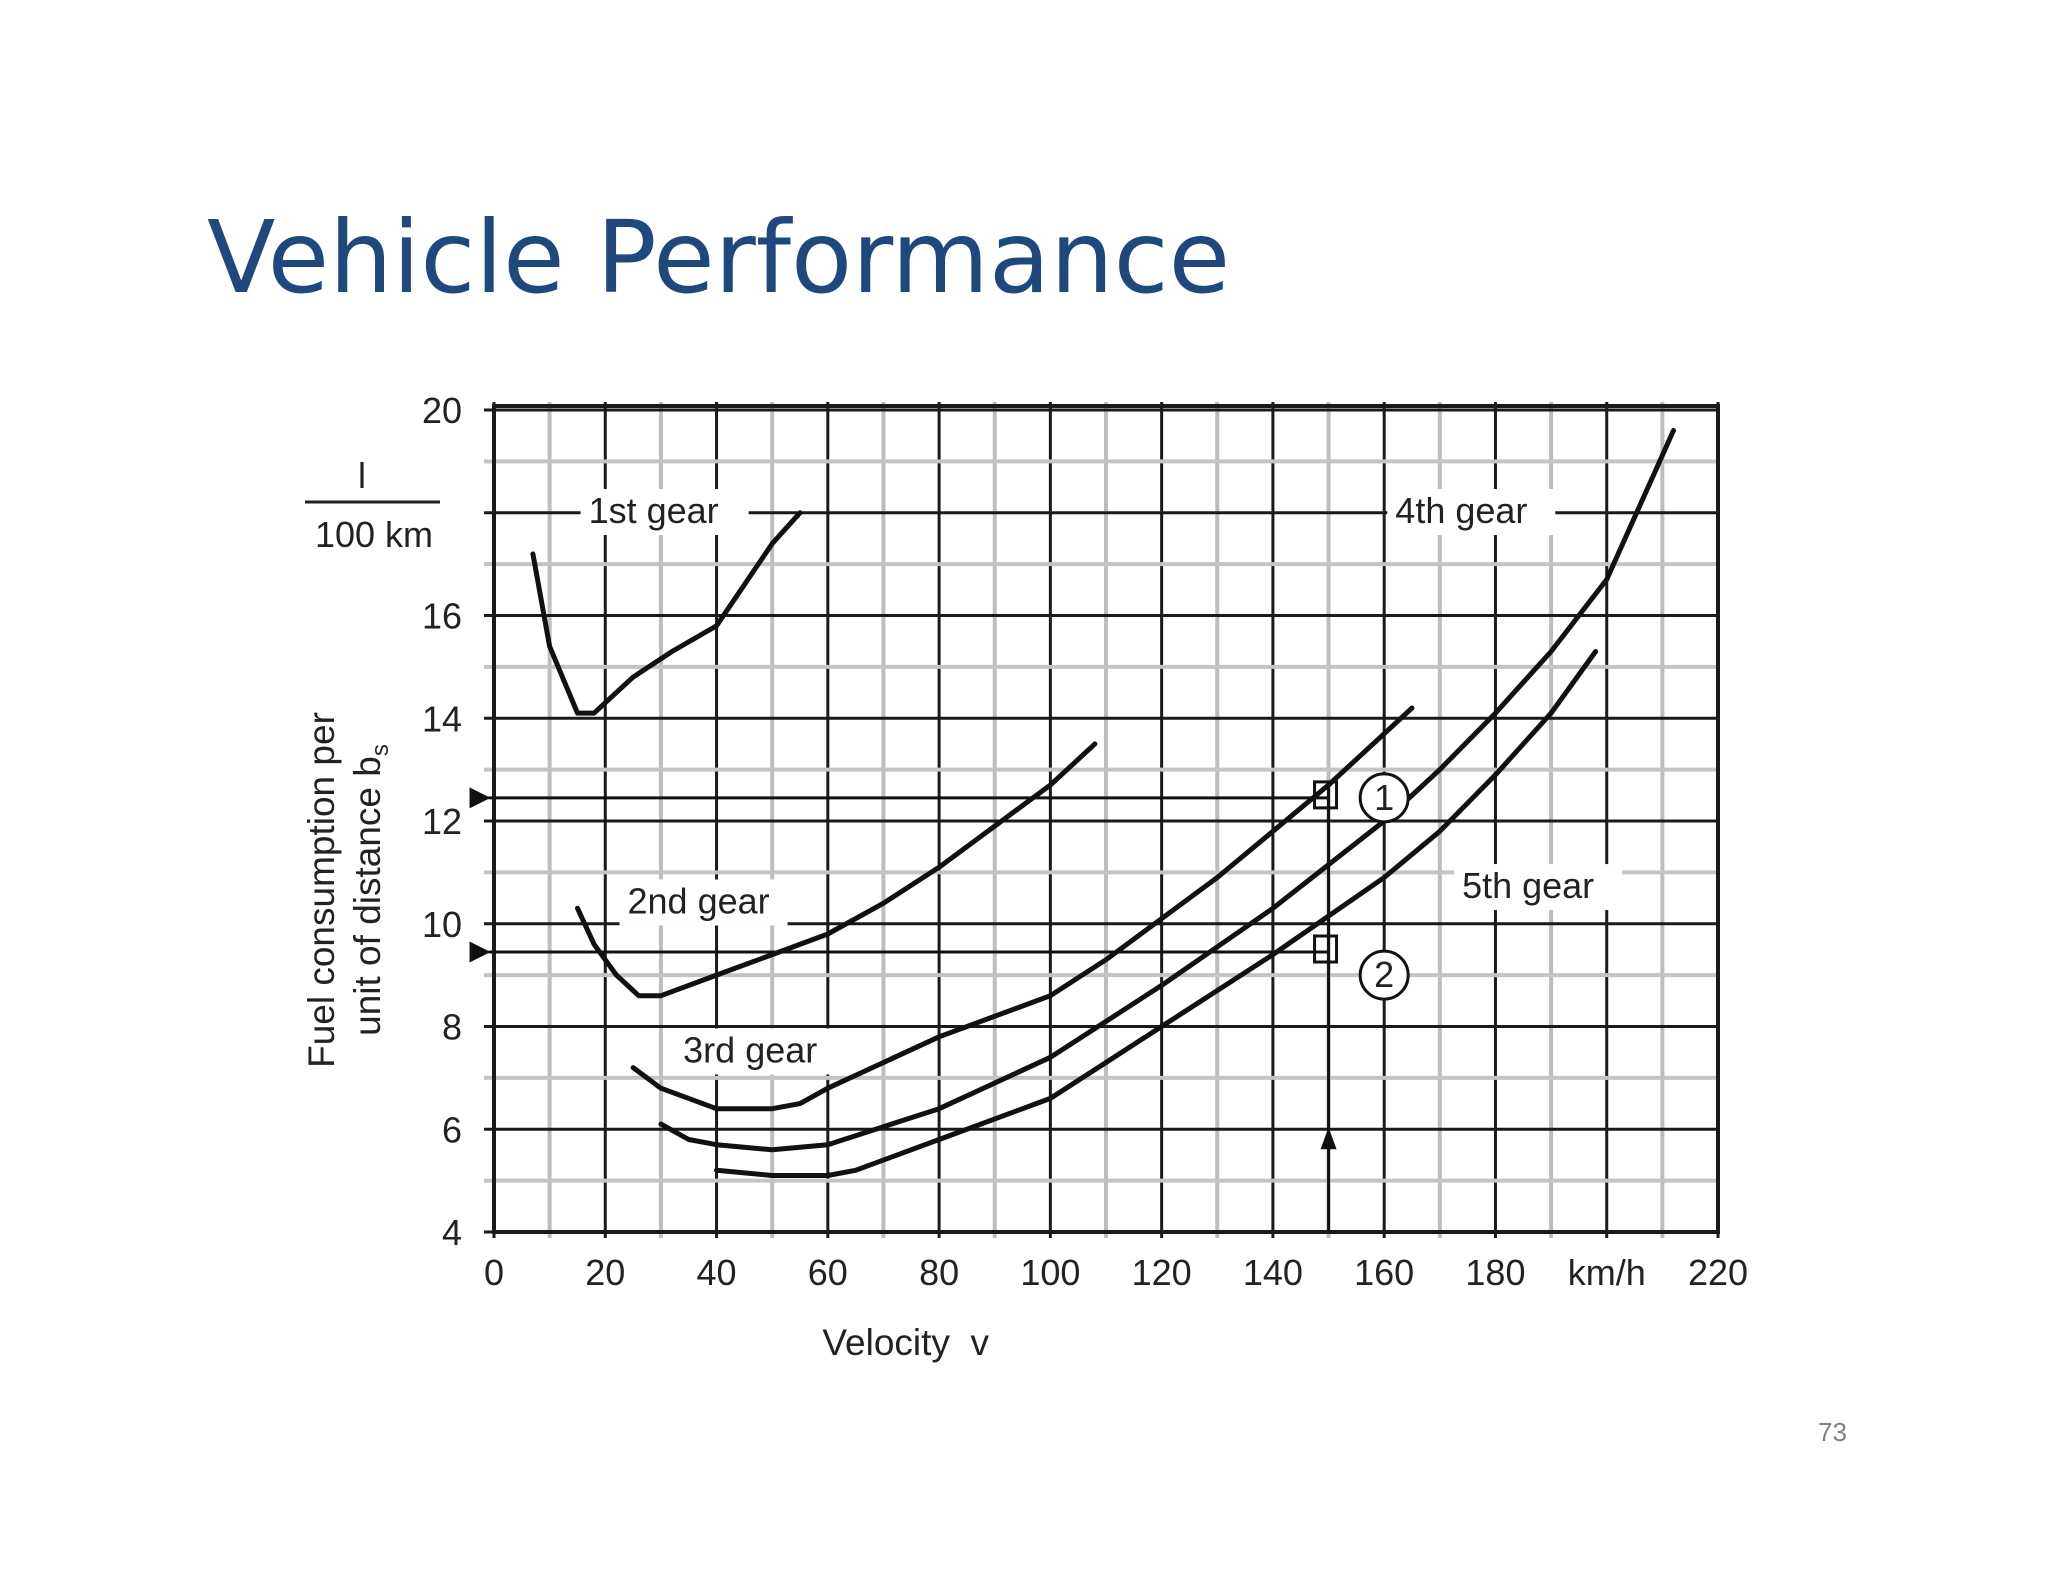 The height and width of the screenshot is (1582, 2048). What do you see at coordinates (374, 534) in the screenshot?
I see `y-unit-denominator: 100 km` at bounding box center [374, 534].